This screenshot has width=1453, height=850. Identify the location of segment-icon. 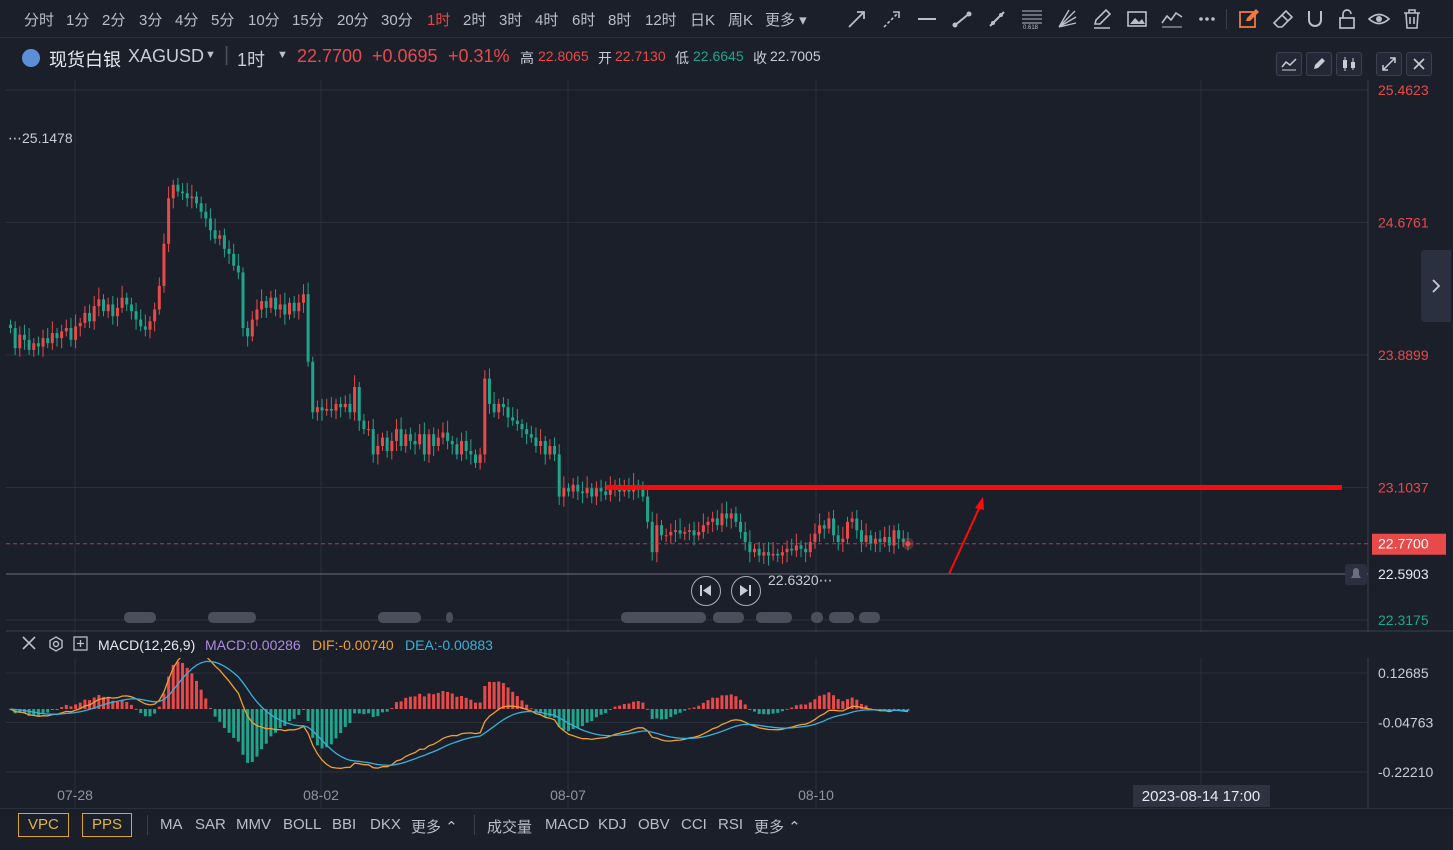
(997, 19).